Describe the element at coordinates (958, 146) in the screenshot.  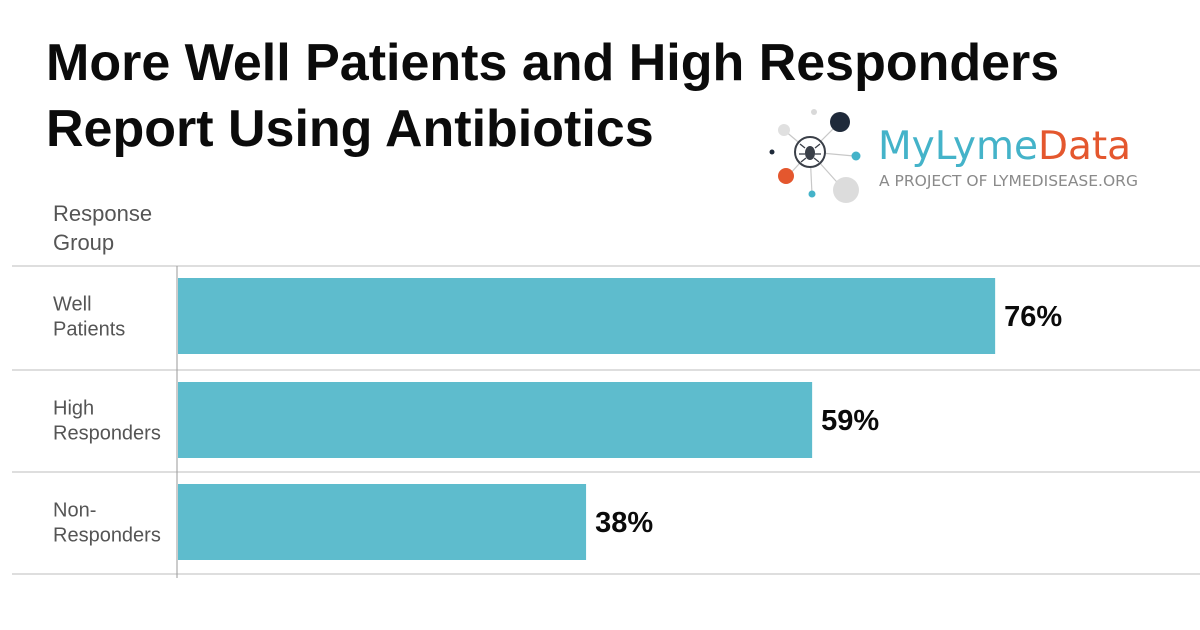
I see `logo-brand-mylyme: MyLyme` at that location.